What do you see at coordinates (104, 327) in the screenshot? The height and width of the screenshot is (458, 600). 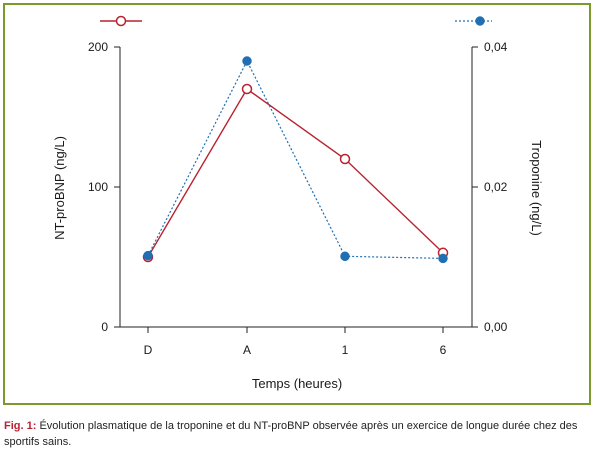 I see `y-left-tick-label: 0` at bounding box center [104, 327].